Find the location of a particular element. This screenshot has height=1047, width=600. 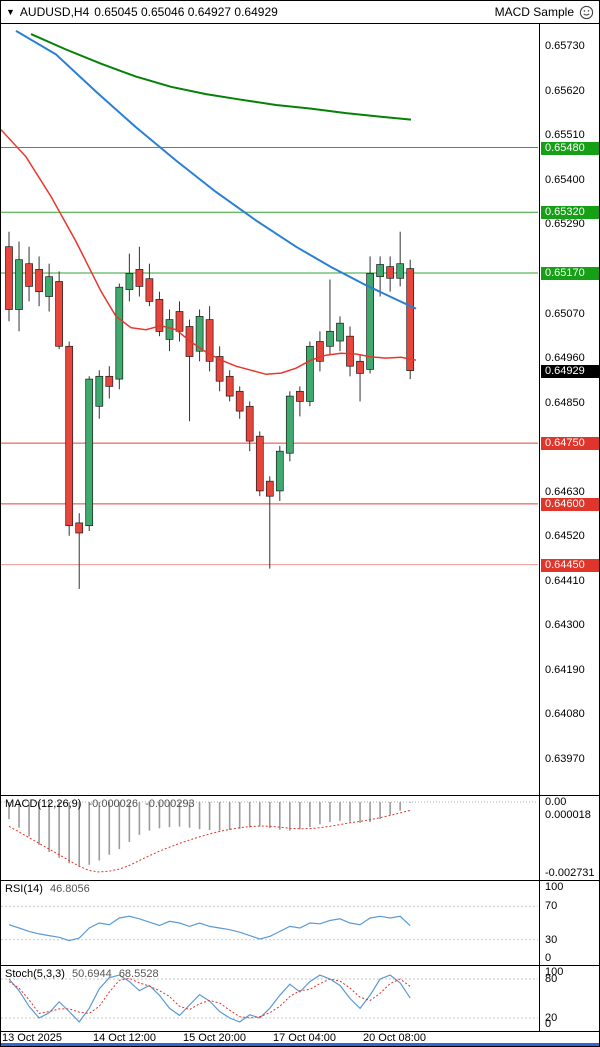

price-tick-label: 0.64960 is located at coordinates (565, 358).